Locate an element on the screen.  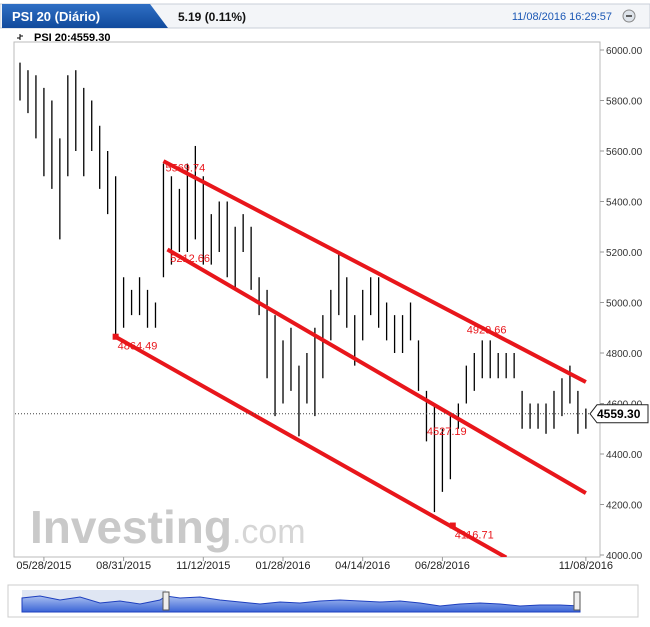
y-tick-label: 5400.00 is located at coordinates (624, 203).